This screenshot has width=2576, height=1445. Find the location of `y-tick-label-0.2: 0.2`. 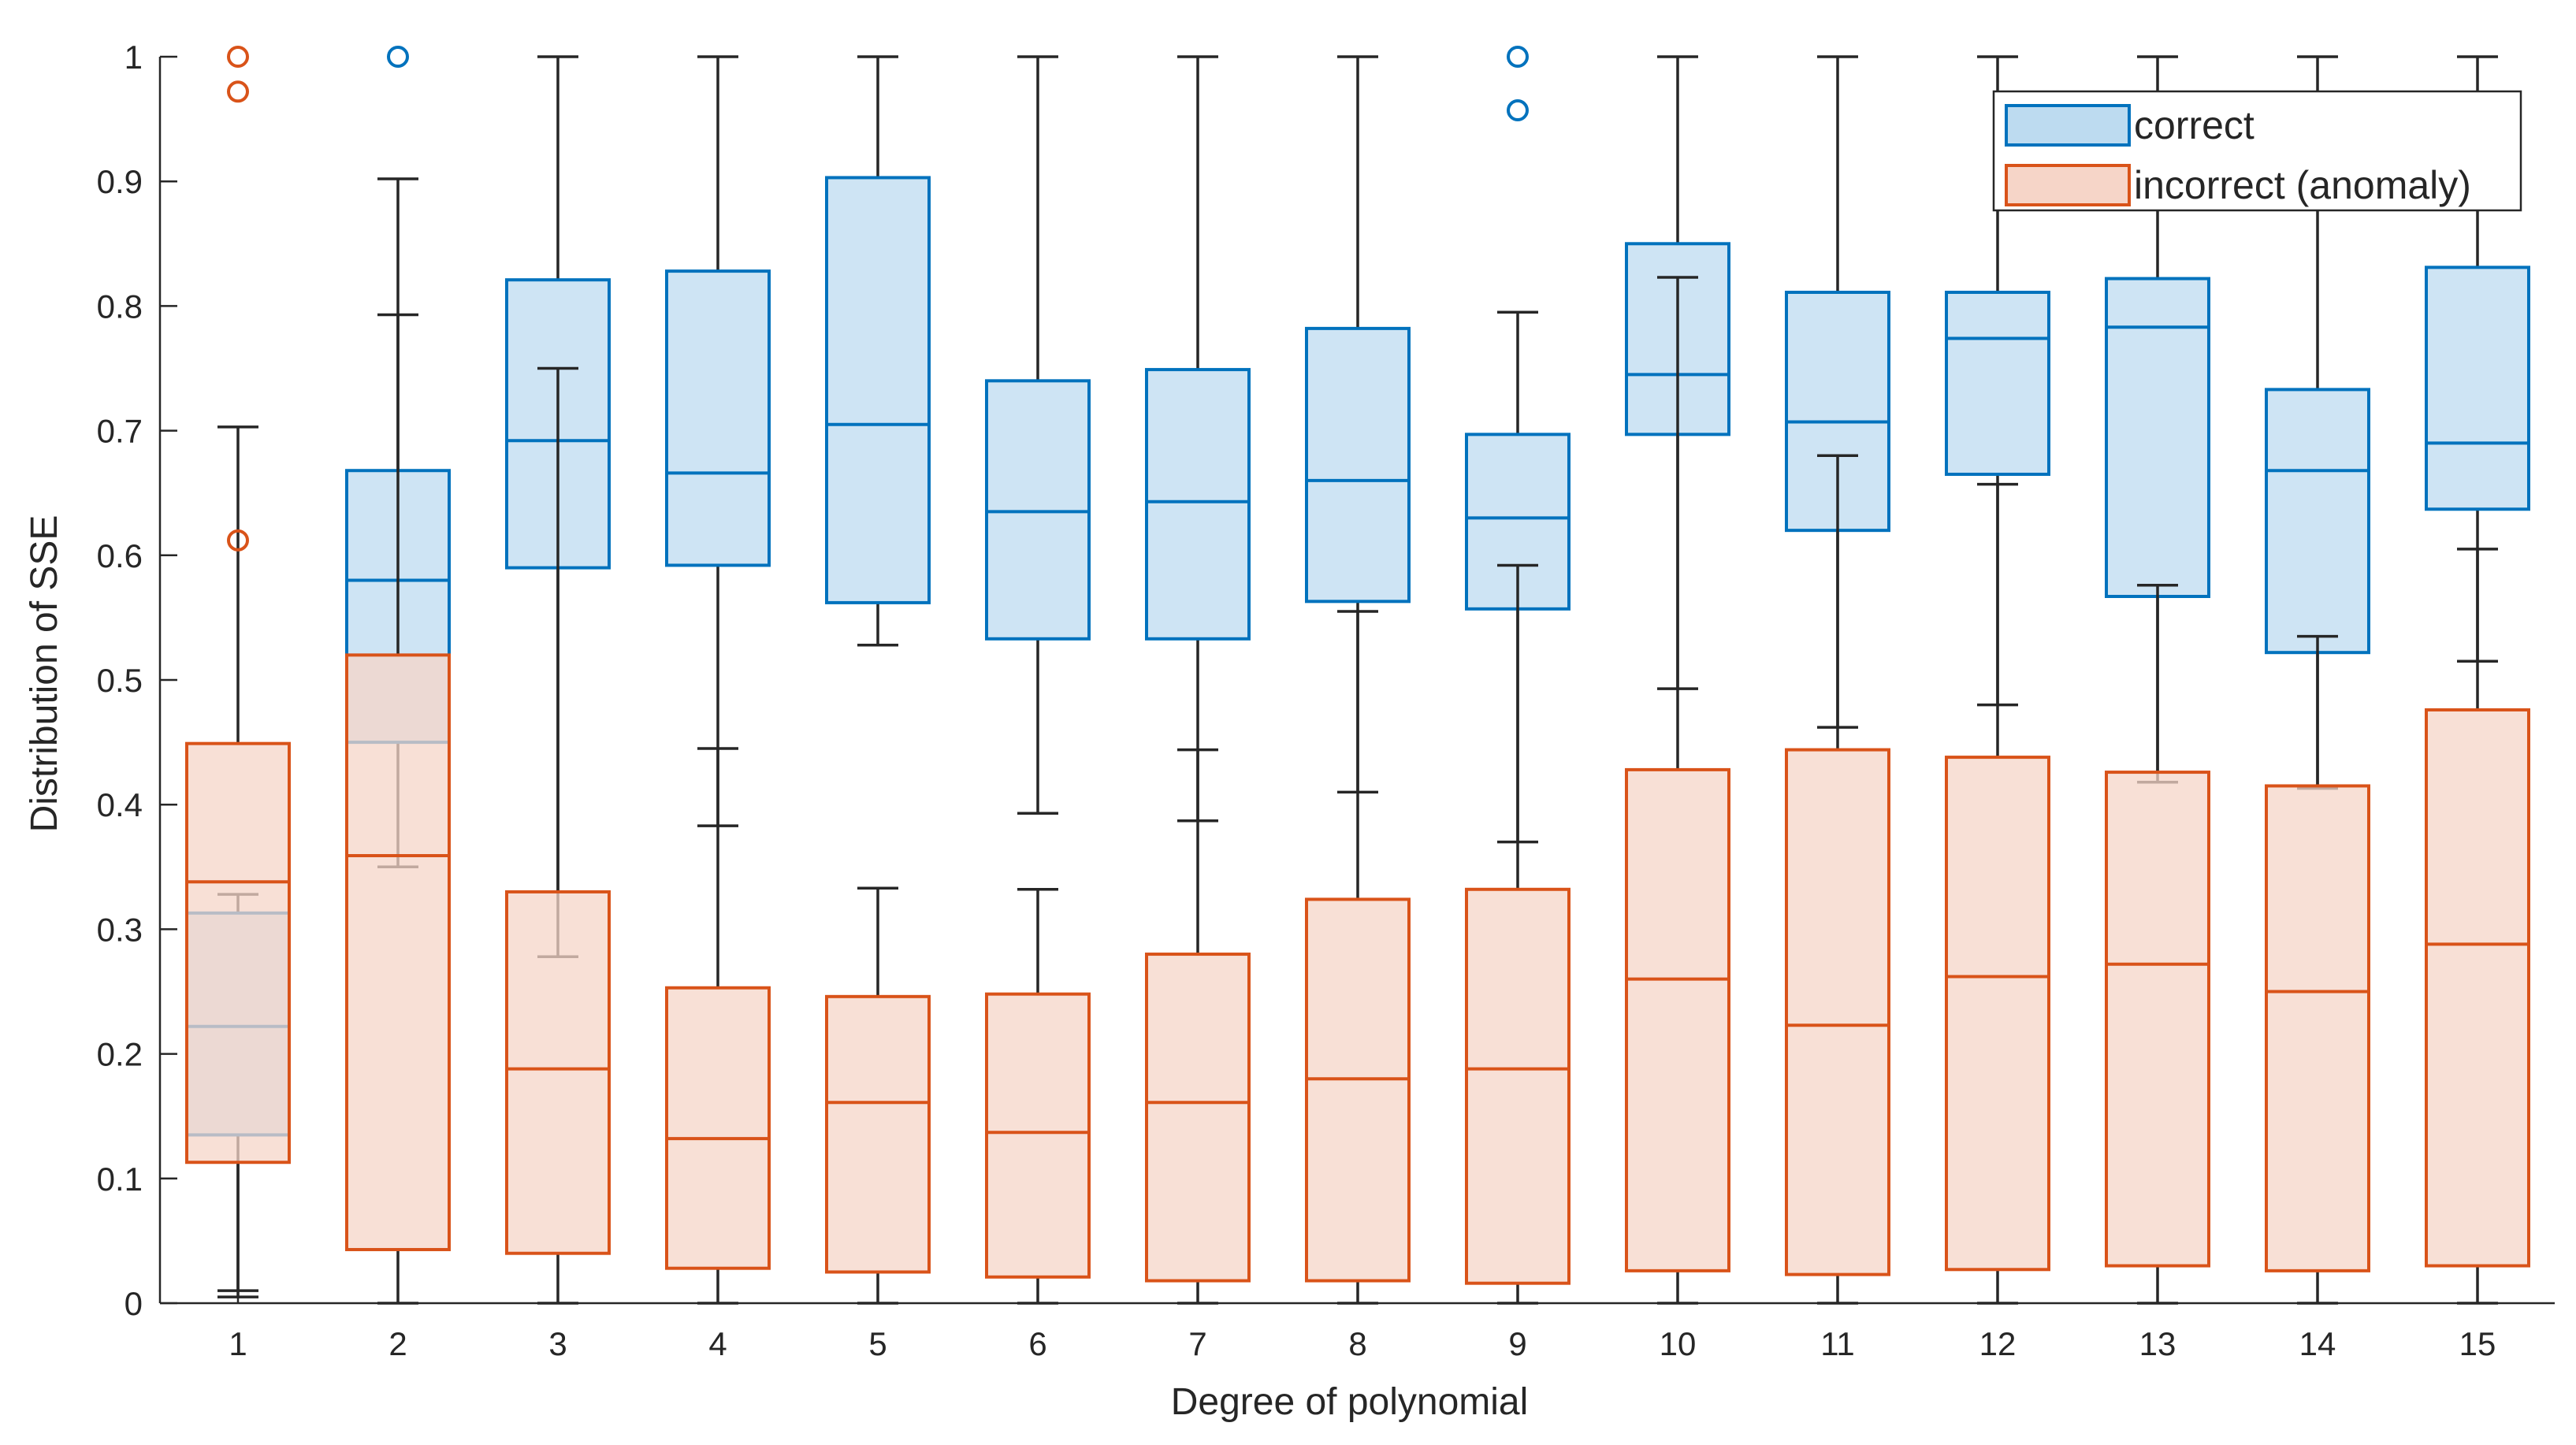

y-tick-label-0.2: 0.2 is located at coordinates (120, 1054).